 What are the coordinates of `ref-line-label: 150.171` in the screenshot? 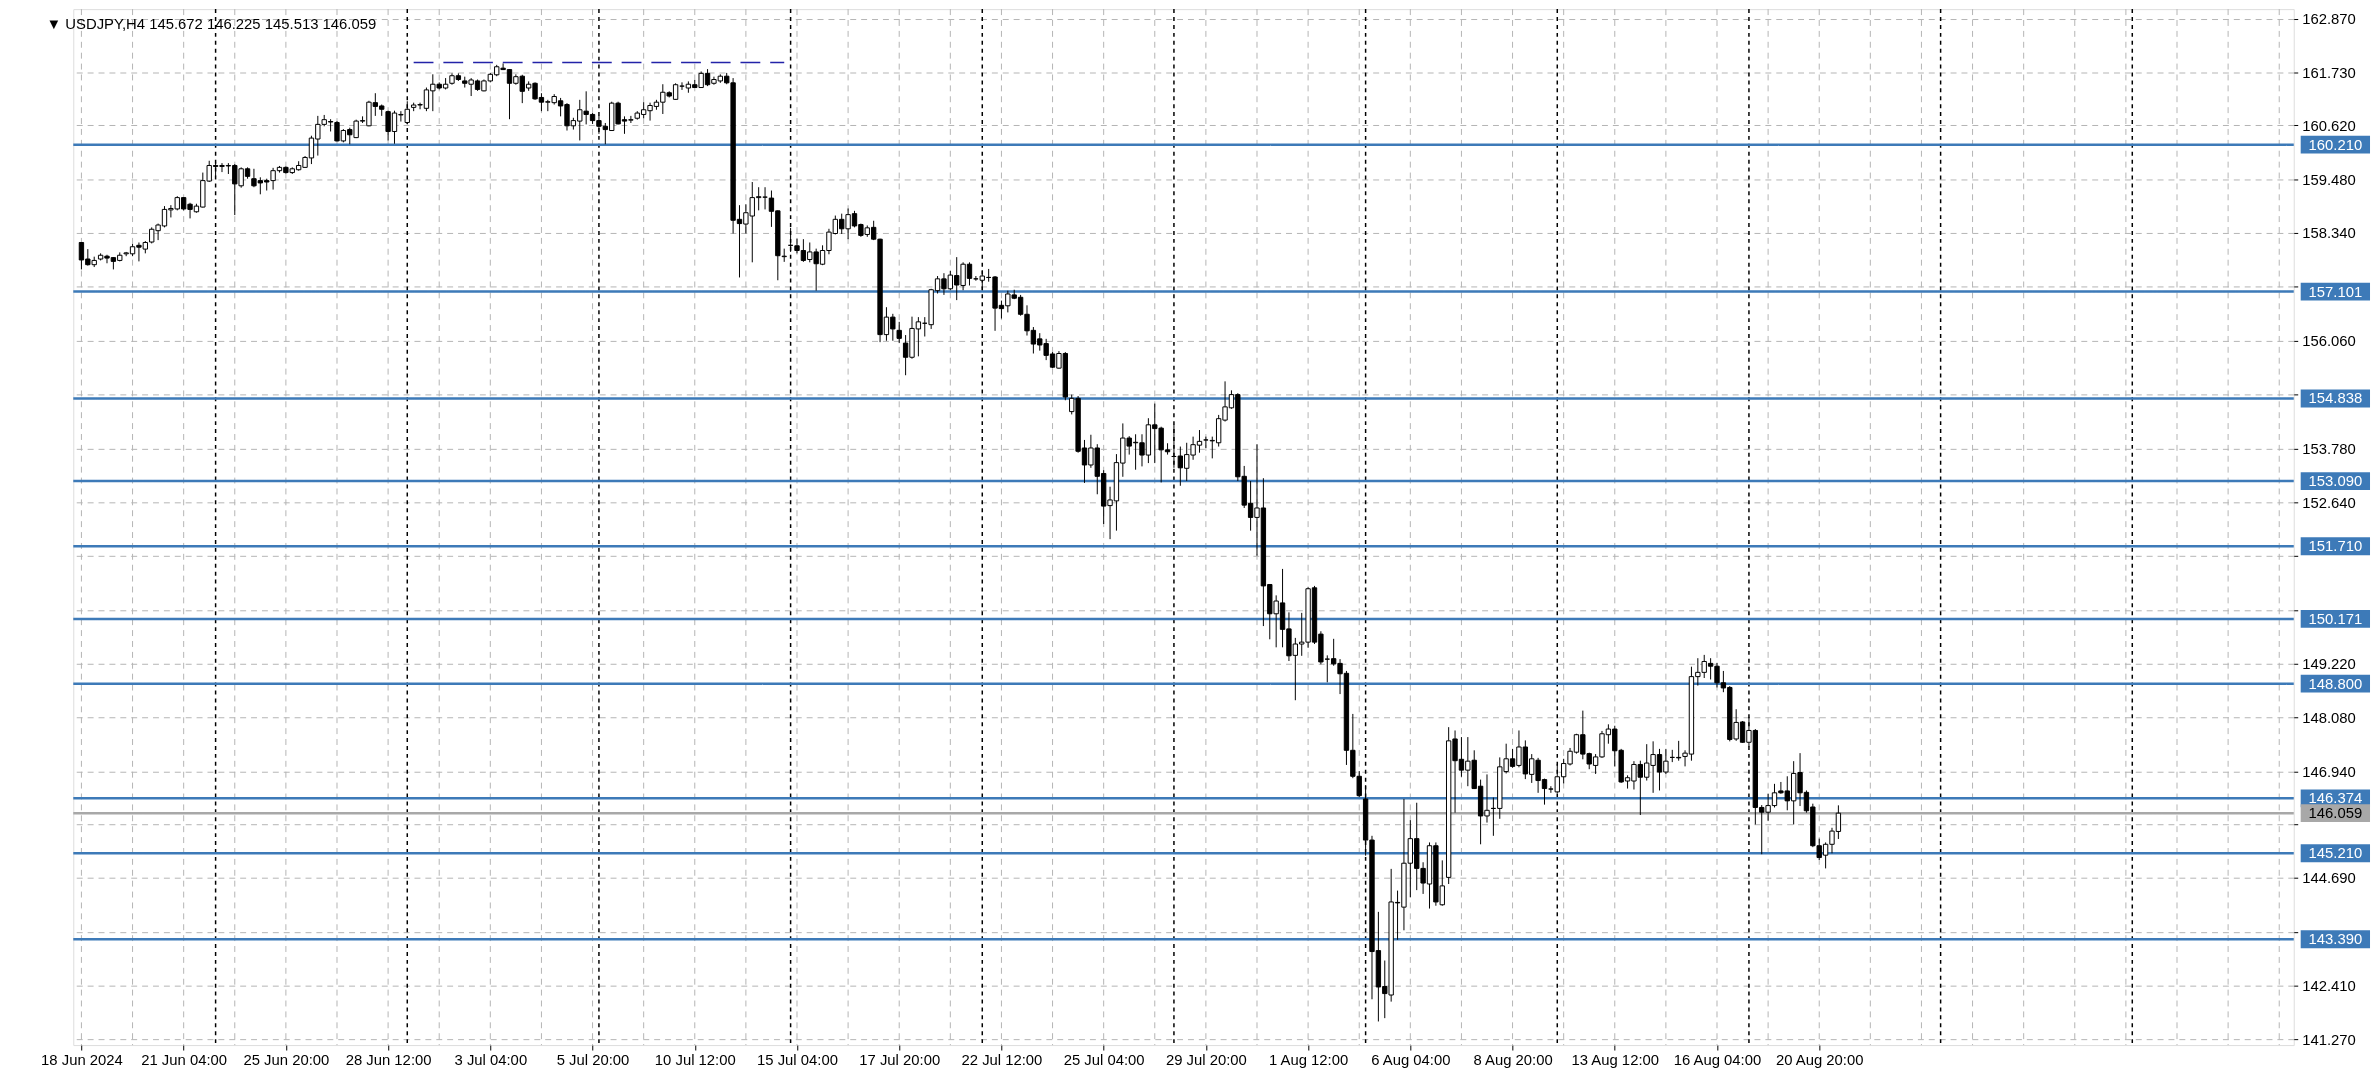 It's located at (2335, 618).